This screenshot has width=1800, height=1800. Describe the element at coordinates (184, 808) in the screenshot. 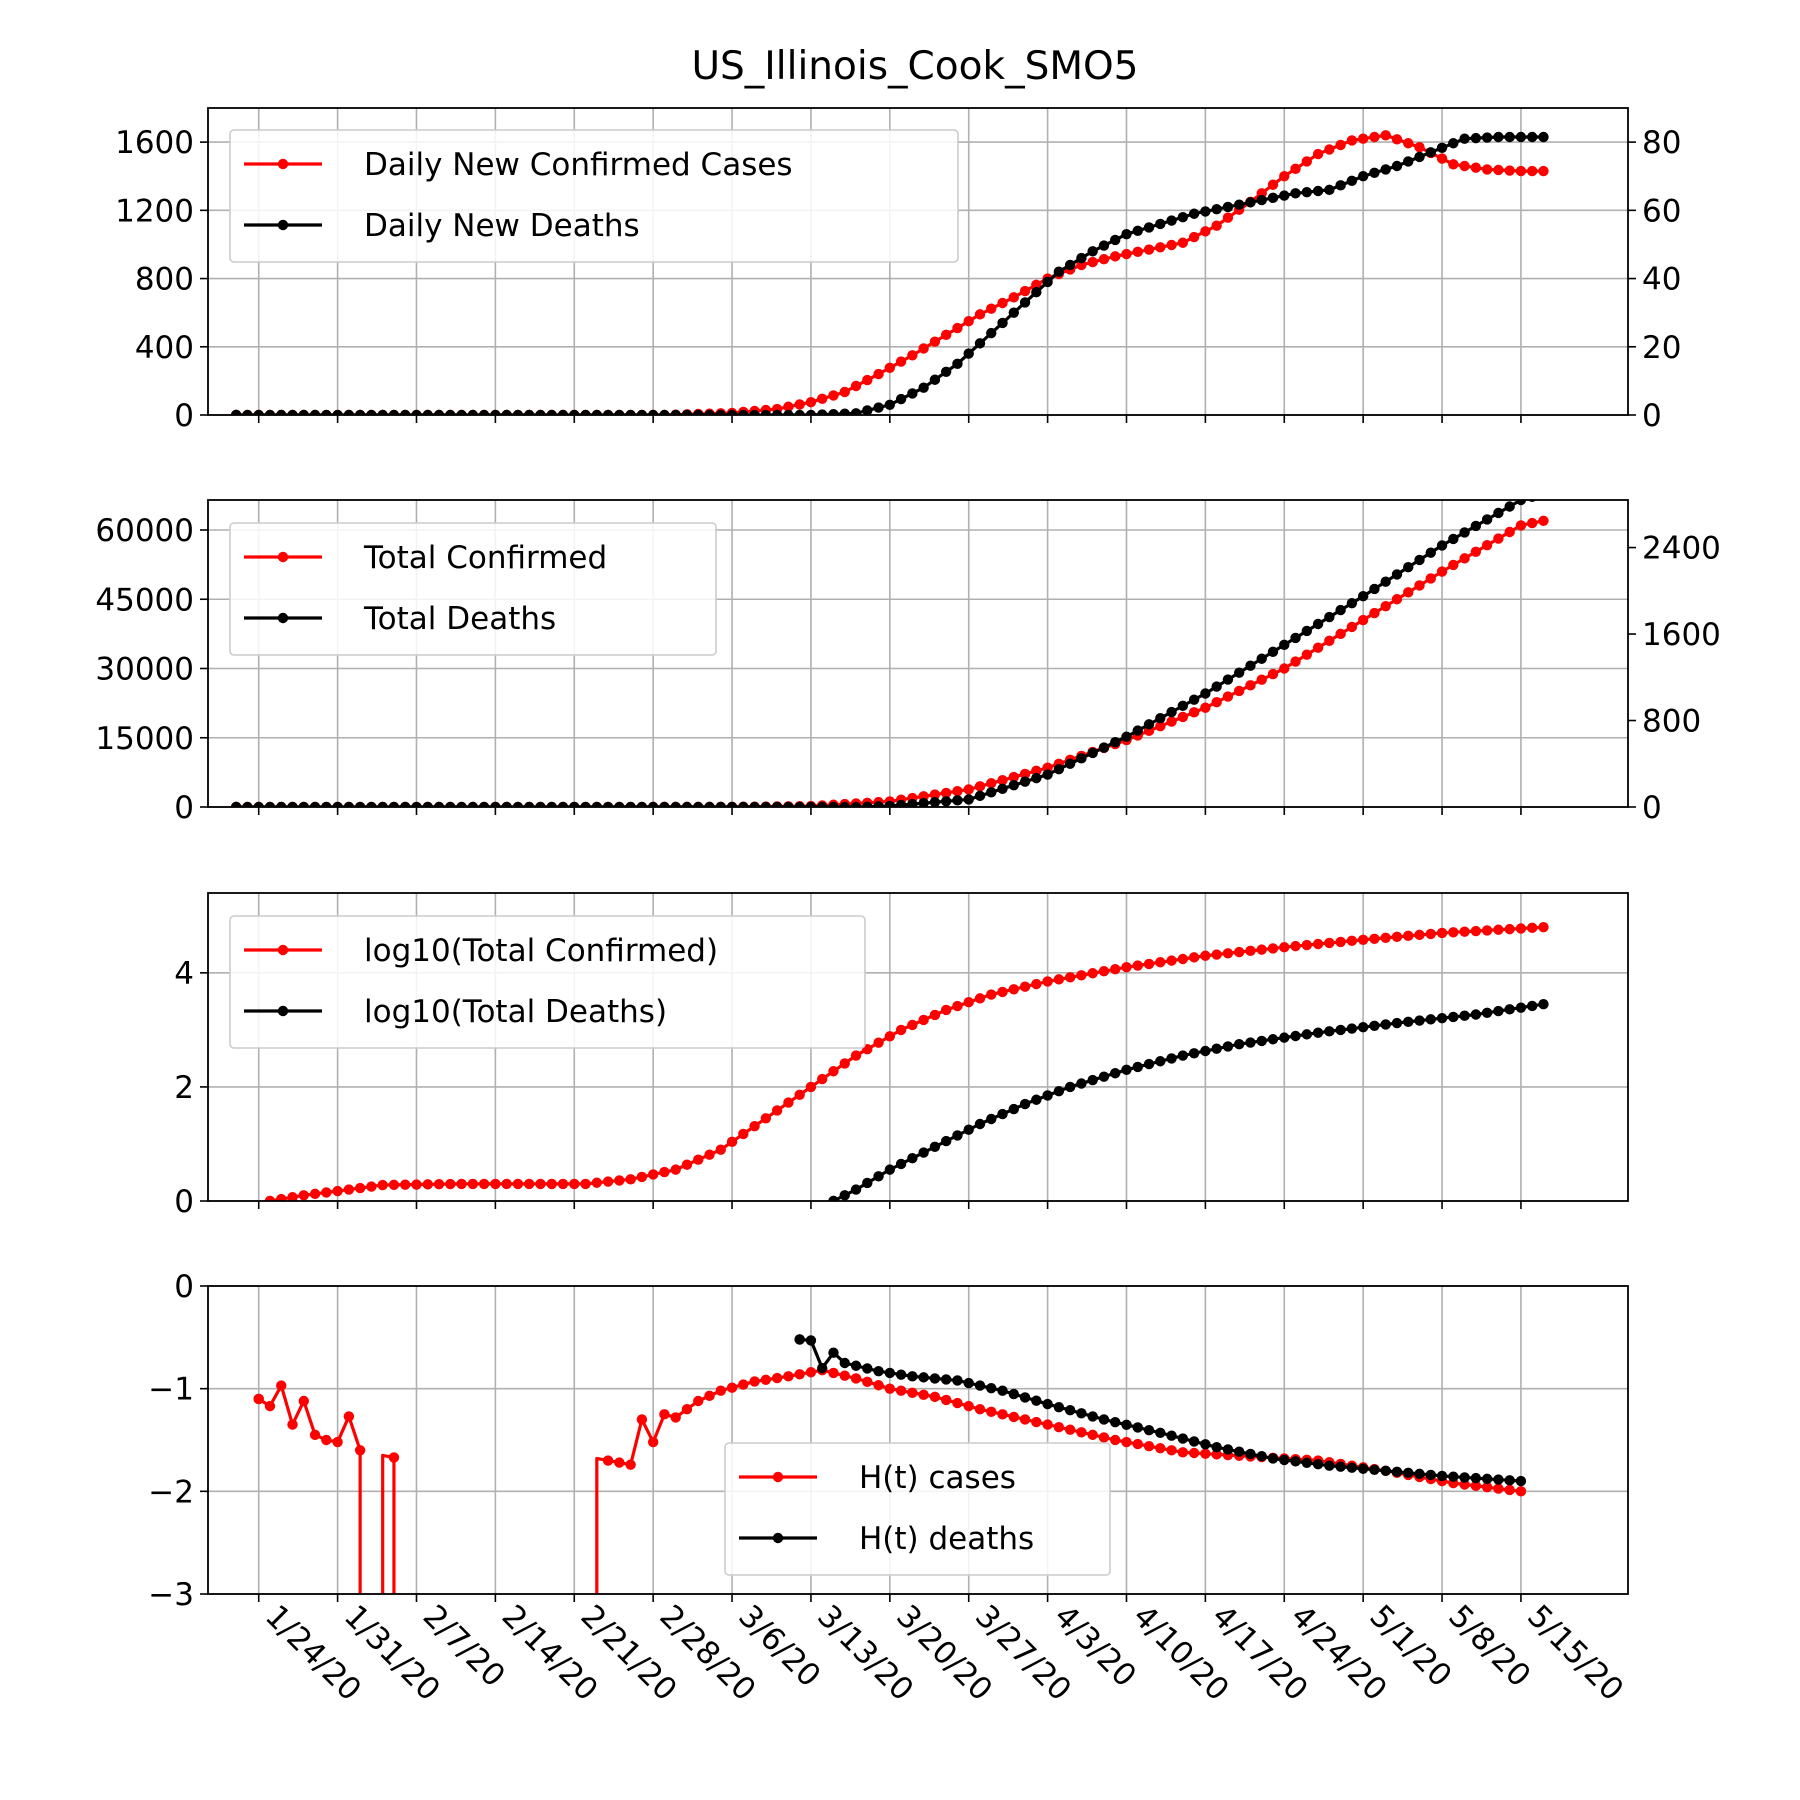

I see `y-tick-label-left: 0` at that location.